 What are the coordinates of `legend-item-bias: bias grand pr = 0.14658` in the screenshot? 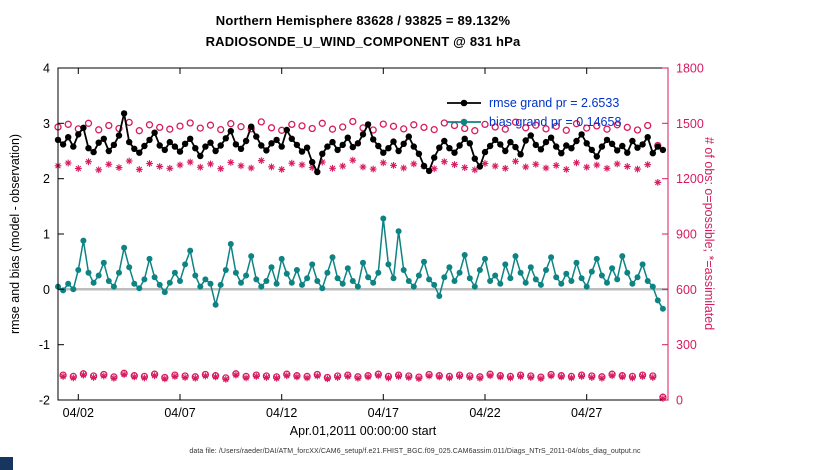 It's located at (533, 122).